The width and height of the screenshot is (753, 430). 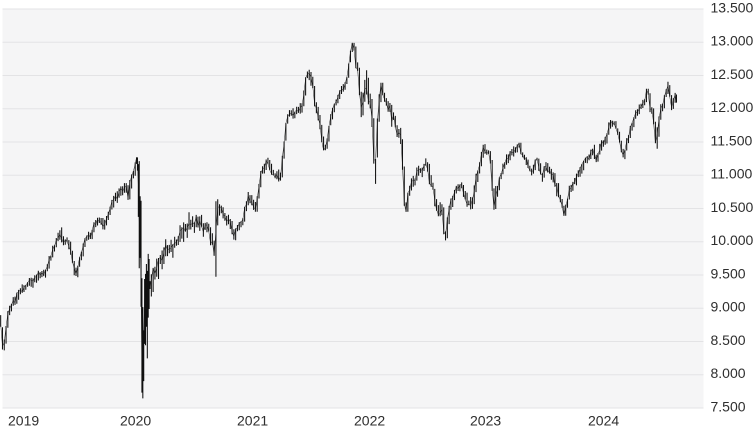 What do you see at coordinates (369, 421) in the screenshot?
I see `svg-text: 2022` at bounding box center [369, 421].